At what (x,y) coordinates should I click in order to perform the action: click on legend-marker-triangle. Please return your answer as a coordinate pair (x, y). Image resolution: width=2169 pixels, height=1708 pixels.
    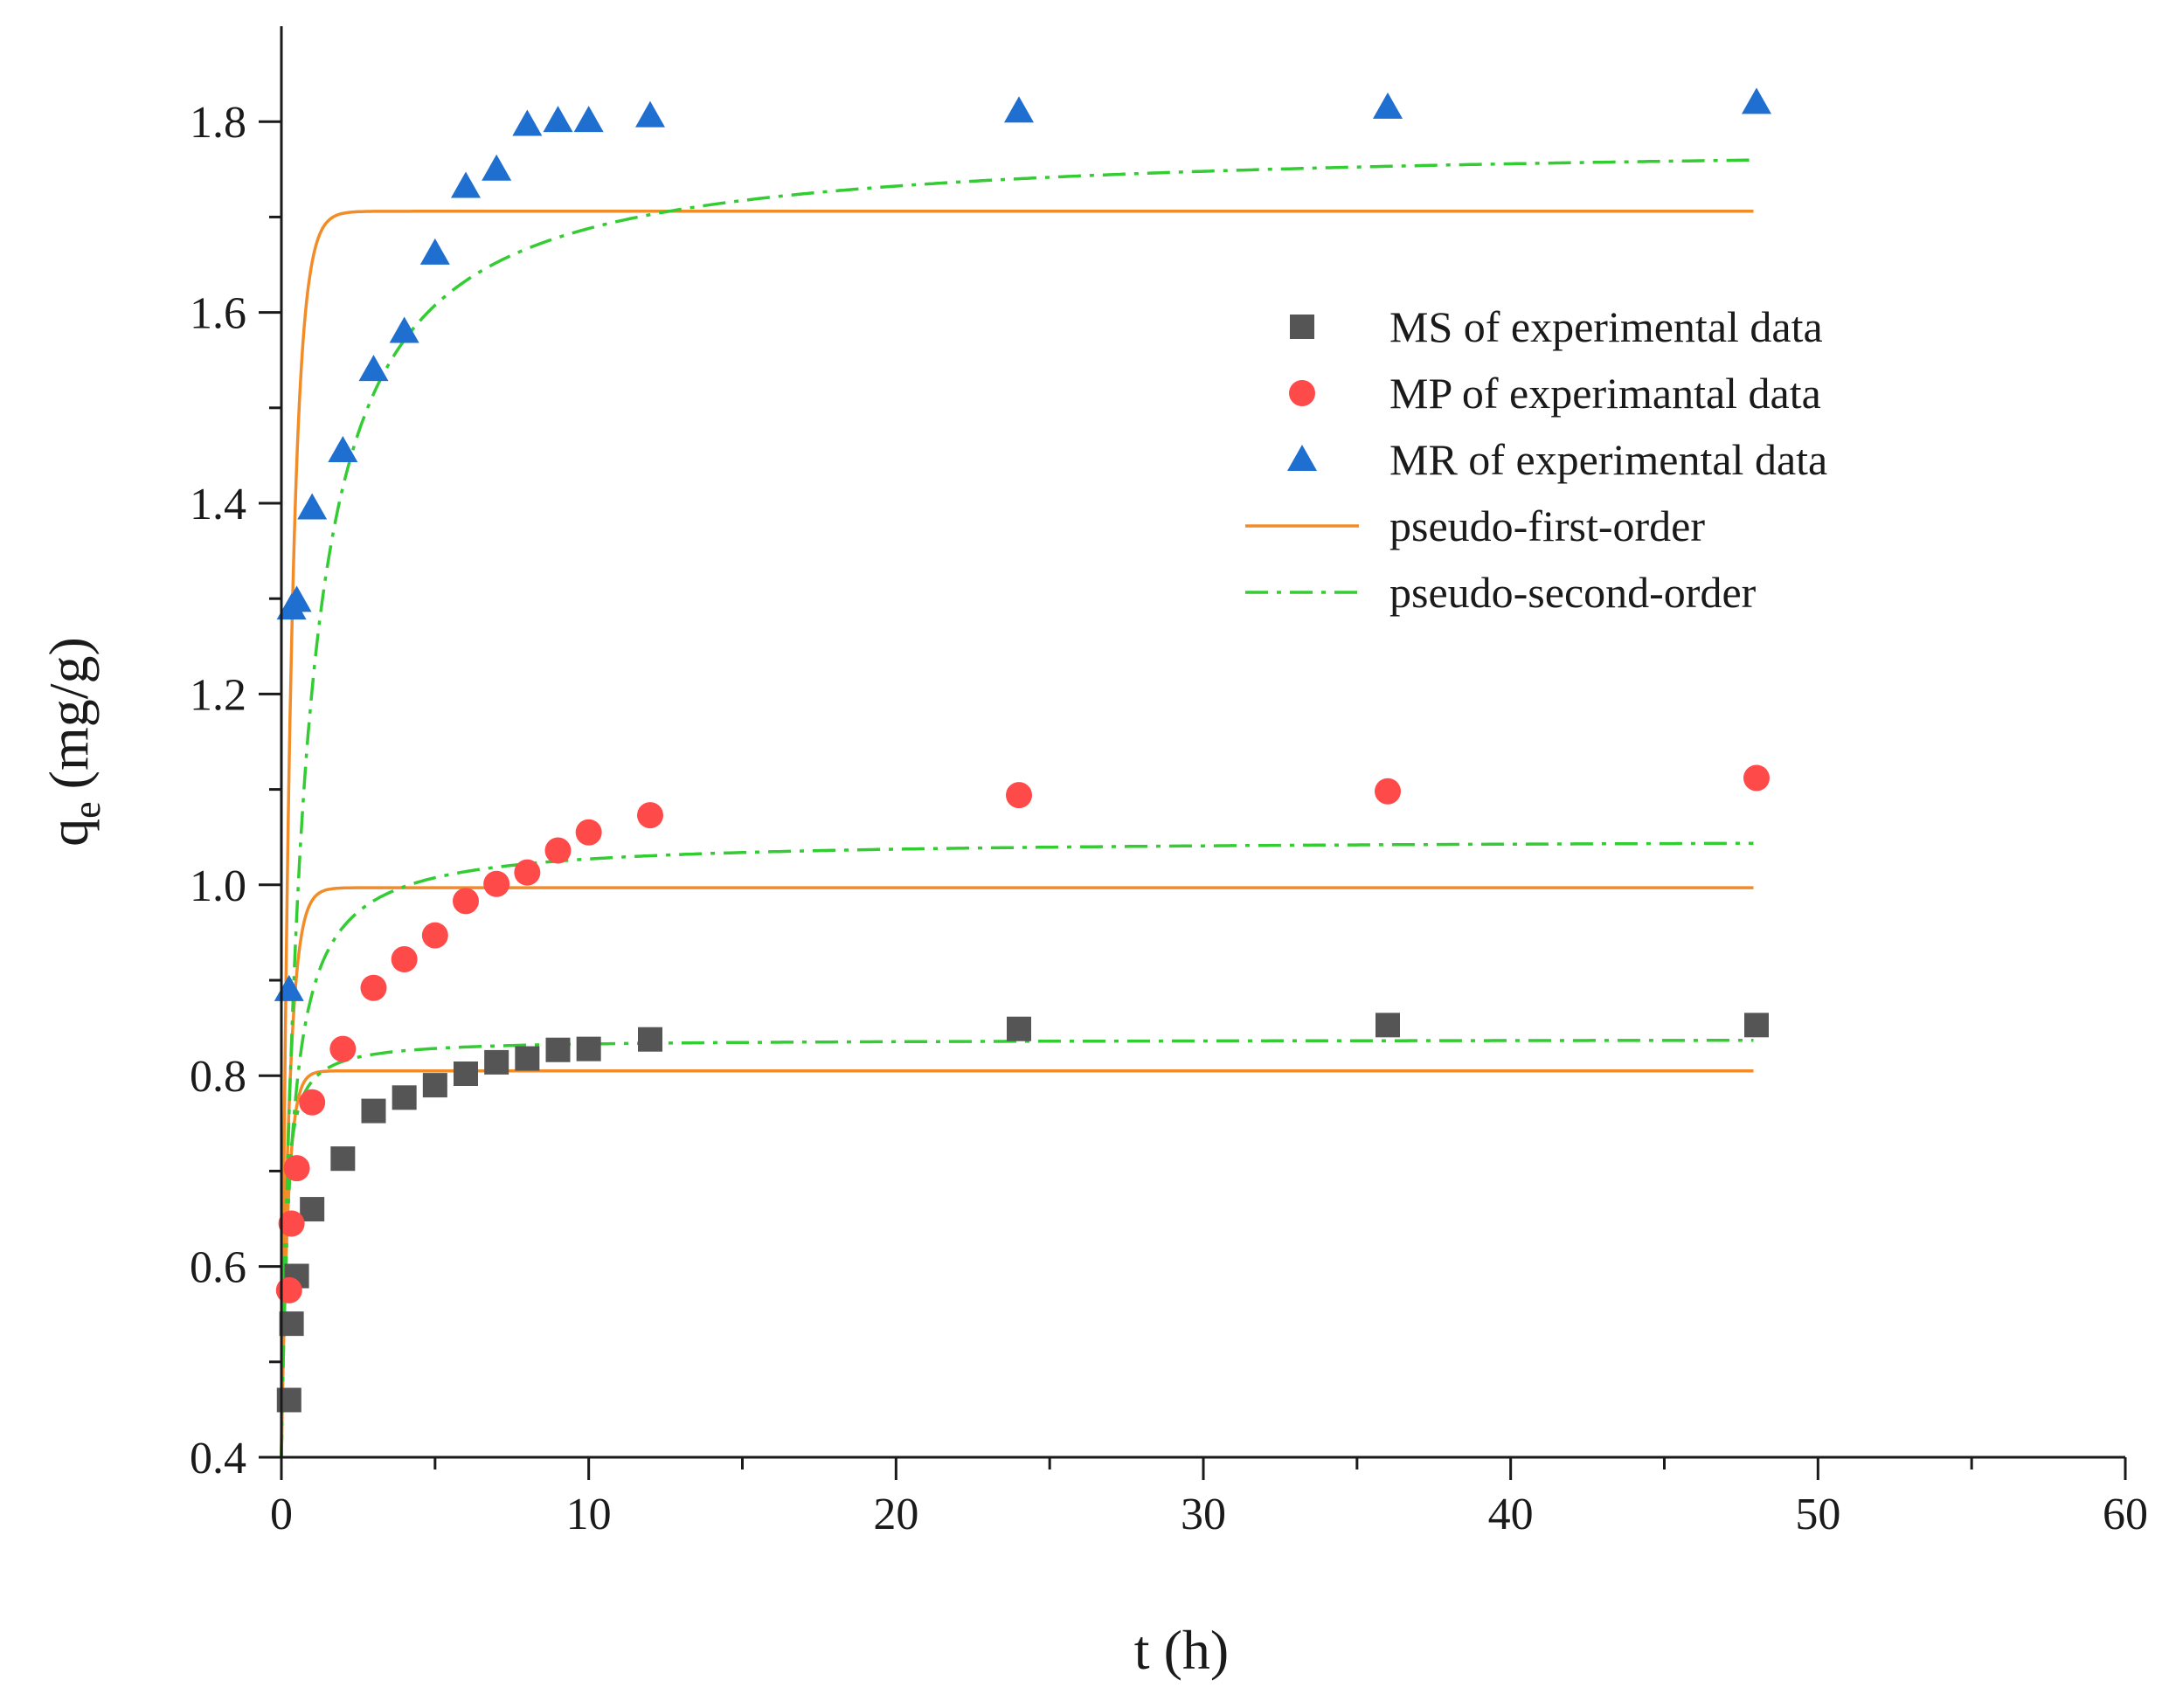
    Looking at the image, I should click on (1302, 458).